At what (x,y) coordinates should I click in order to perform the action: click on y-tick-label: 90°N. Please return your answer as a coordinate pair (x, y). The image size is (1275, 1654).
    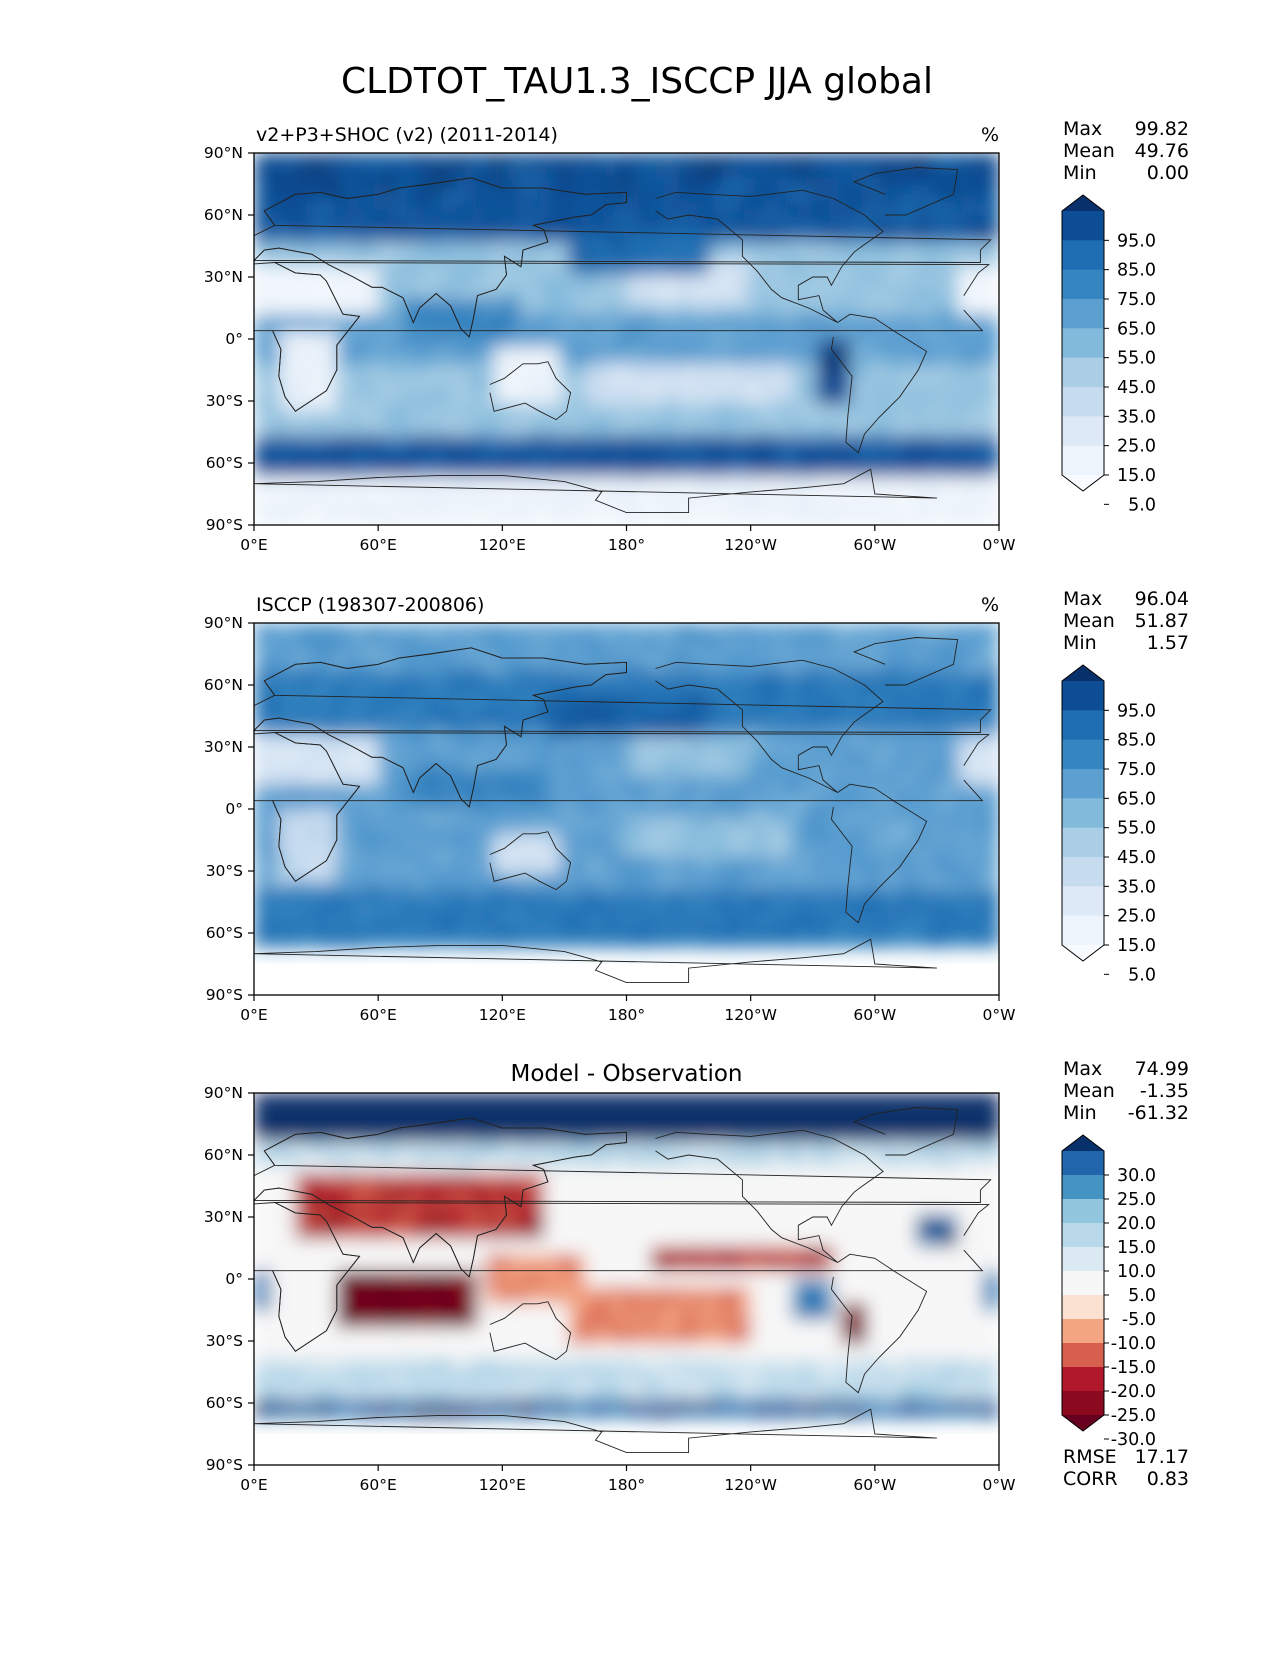
    Looking at the image, I should click on (223, 153).